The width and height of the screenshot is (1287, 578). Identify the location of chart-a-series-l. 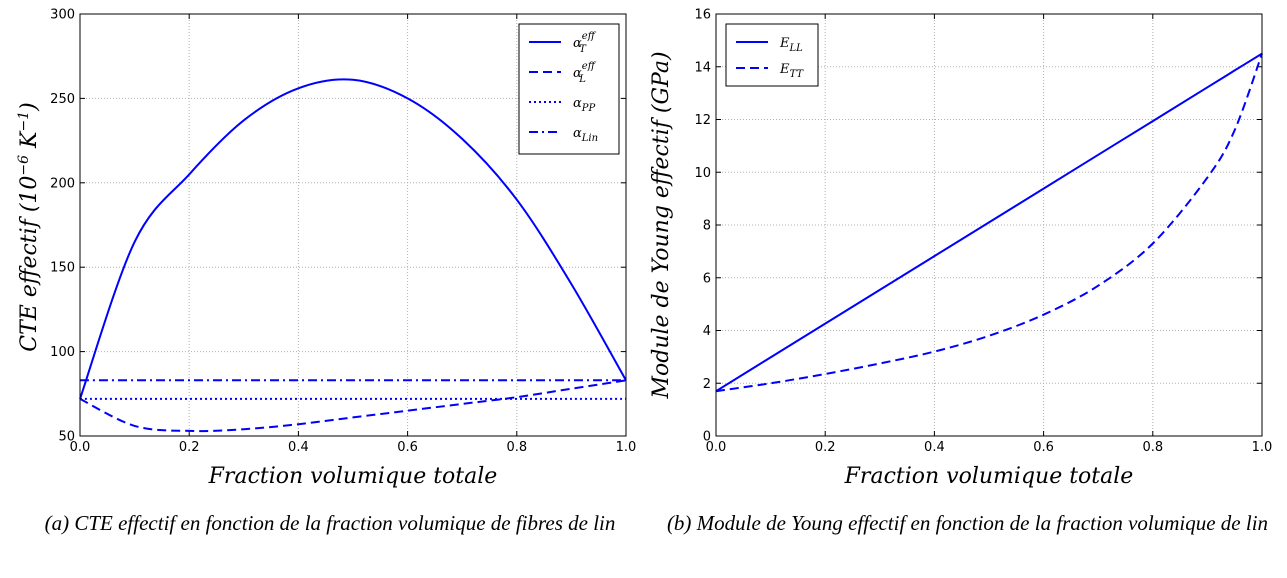
(353, 405).